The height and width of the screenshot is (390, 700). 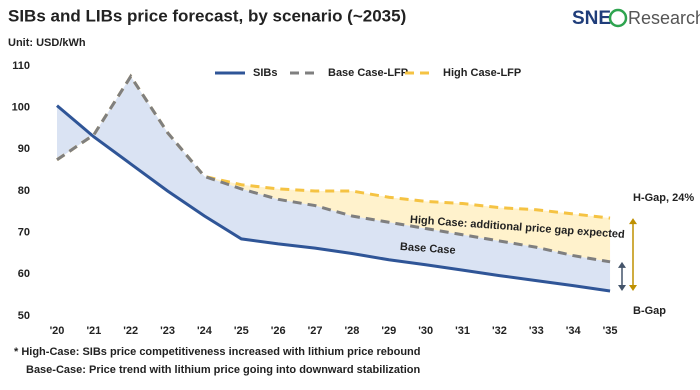 I want to click on annotation: H-Gap, 24%, so click(x=663, y=198).